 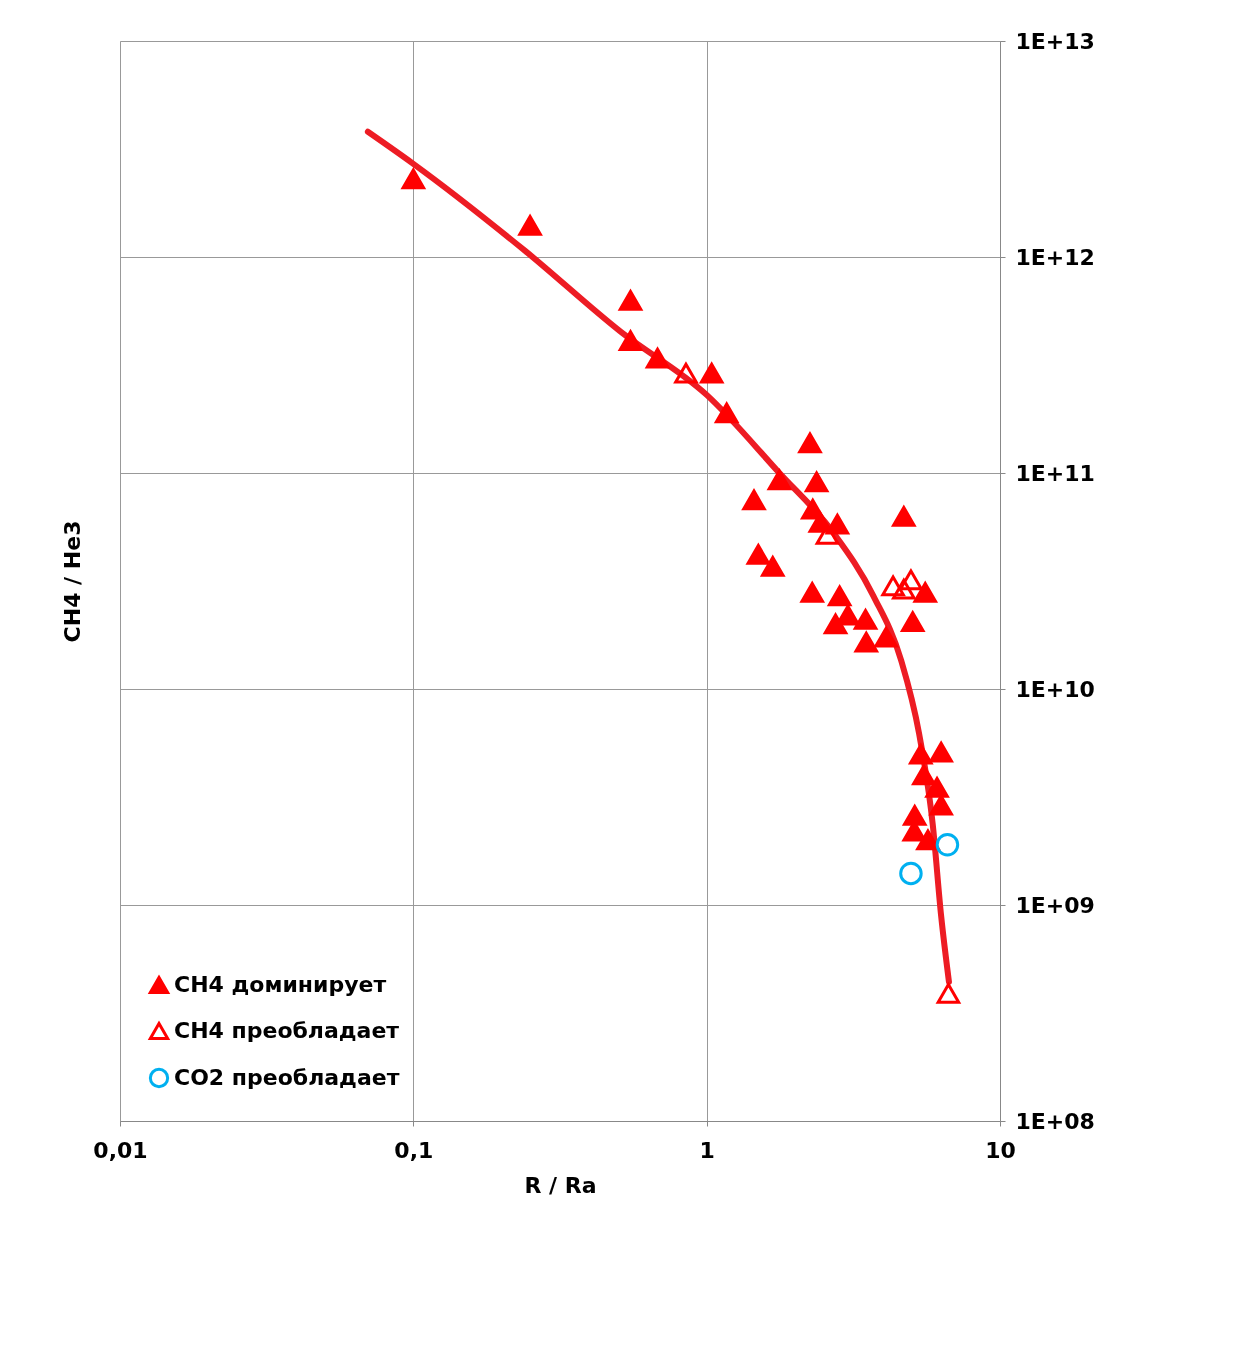 What do you see at coordinates (120, 1150) in the screenshot?
I see `x-tick-label: 0,01` at bounding box center [120, 1150].